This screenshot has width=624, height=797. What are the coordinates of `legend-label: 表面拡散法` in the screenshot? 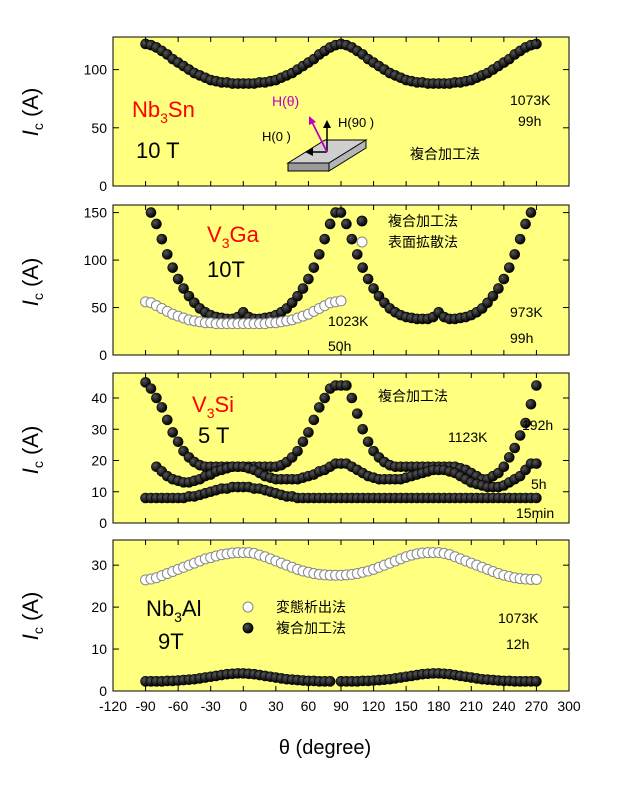 It's located at (423, 242).